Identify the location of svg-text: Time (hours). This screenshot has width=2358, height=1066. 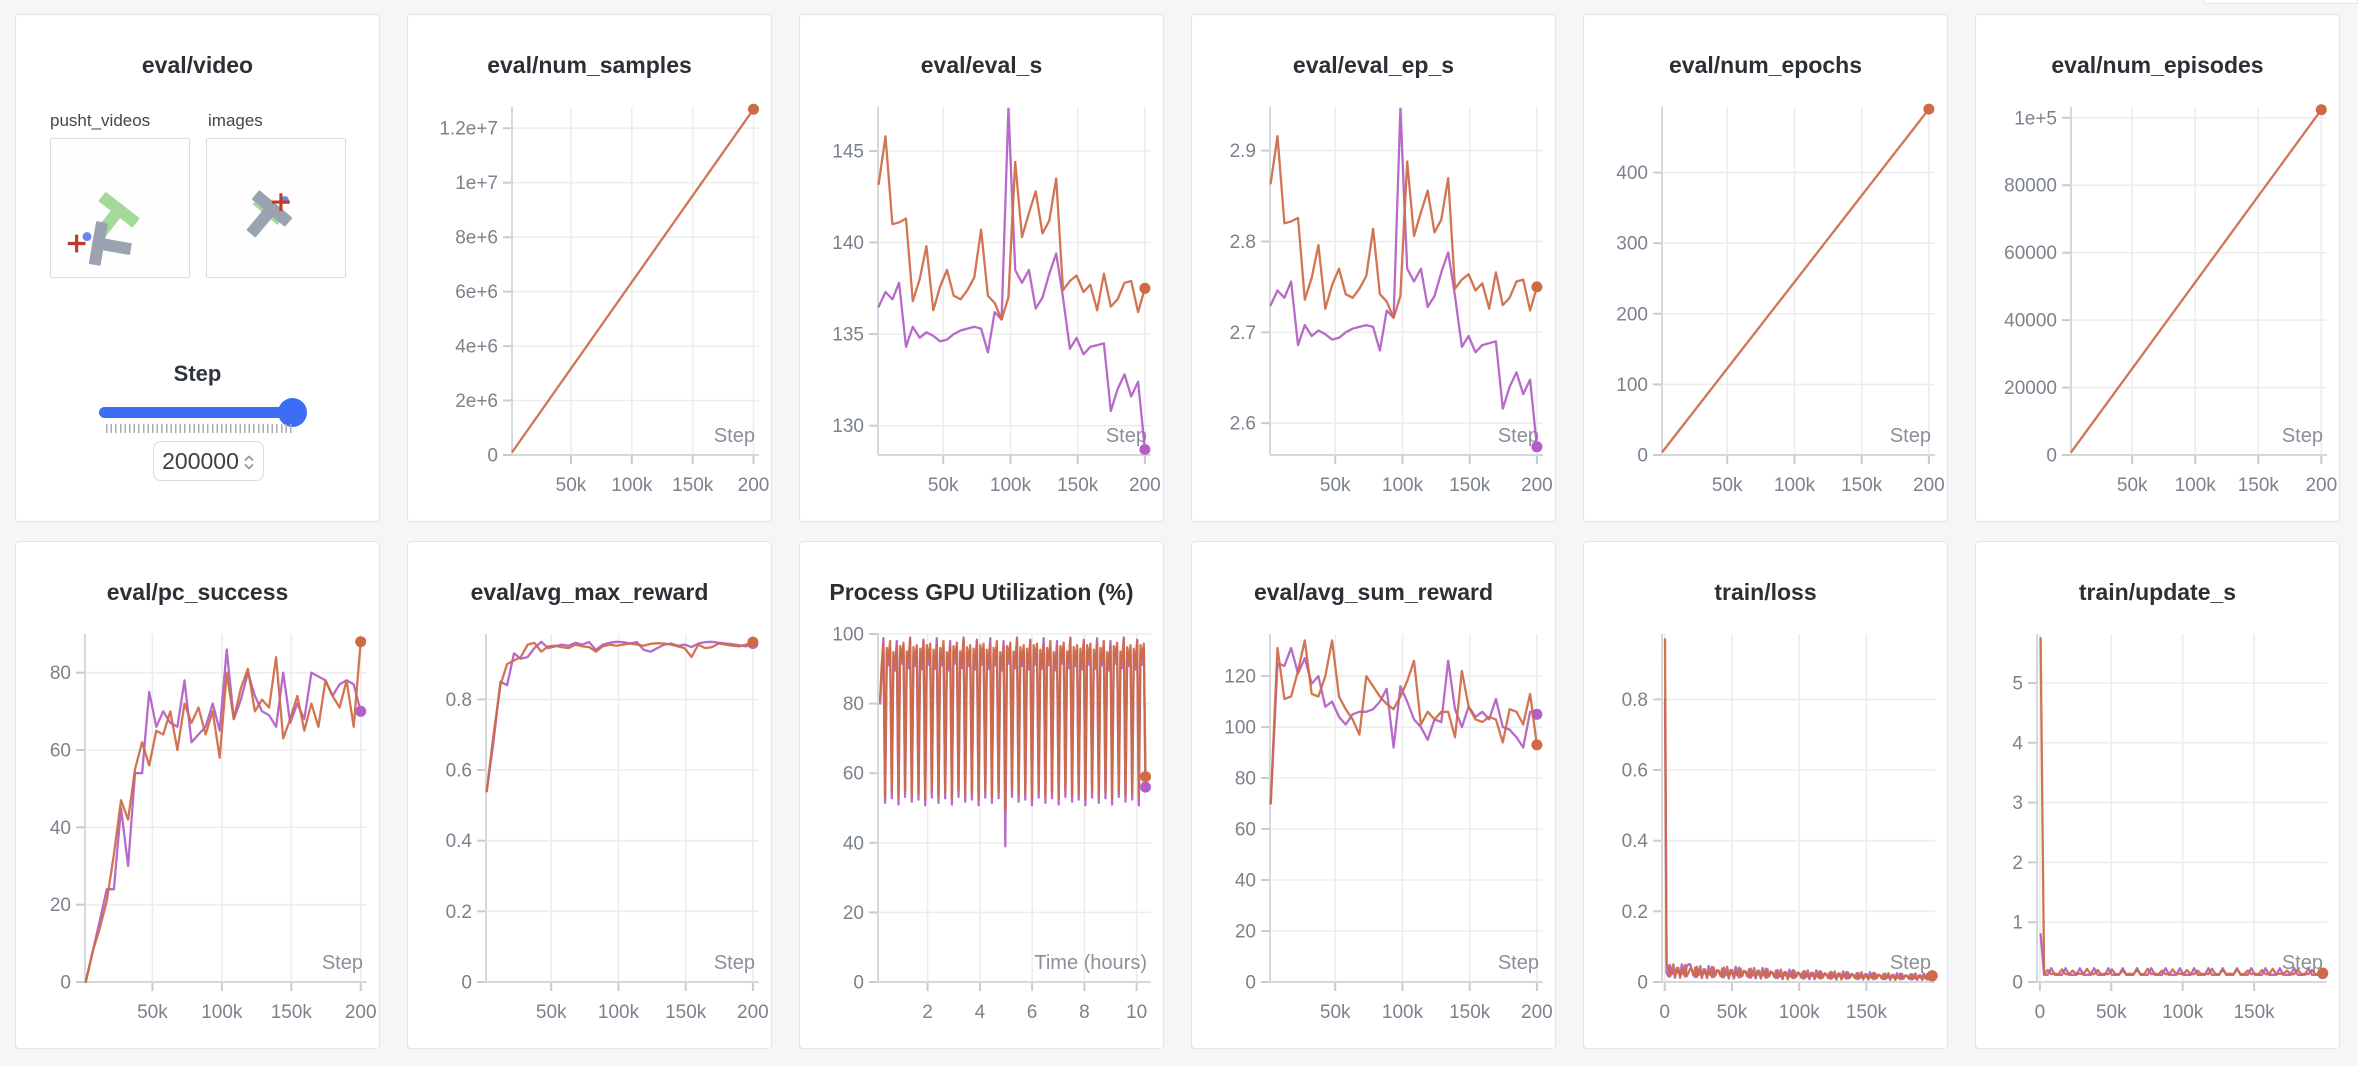
(1090, 963).